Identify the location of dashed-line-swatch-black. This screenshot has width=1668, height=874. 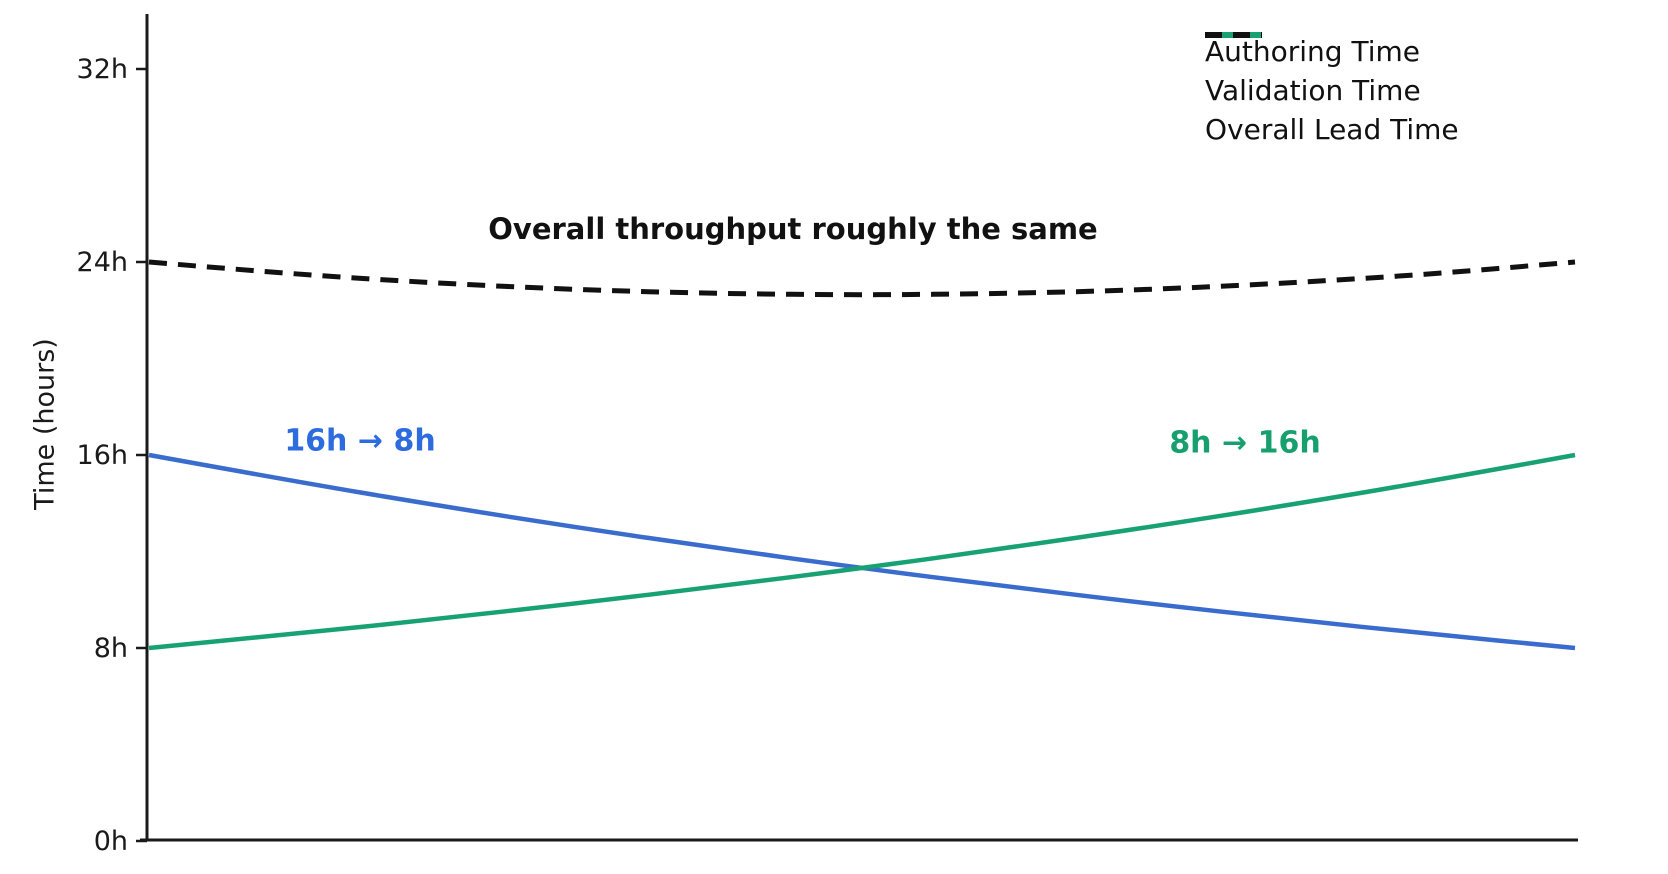
(1233, 35).